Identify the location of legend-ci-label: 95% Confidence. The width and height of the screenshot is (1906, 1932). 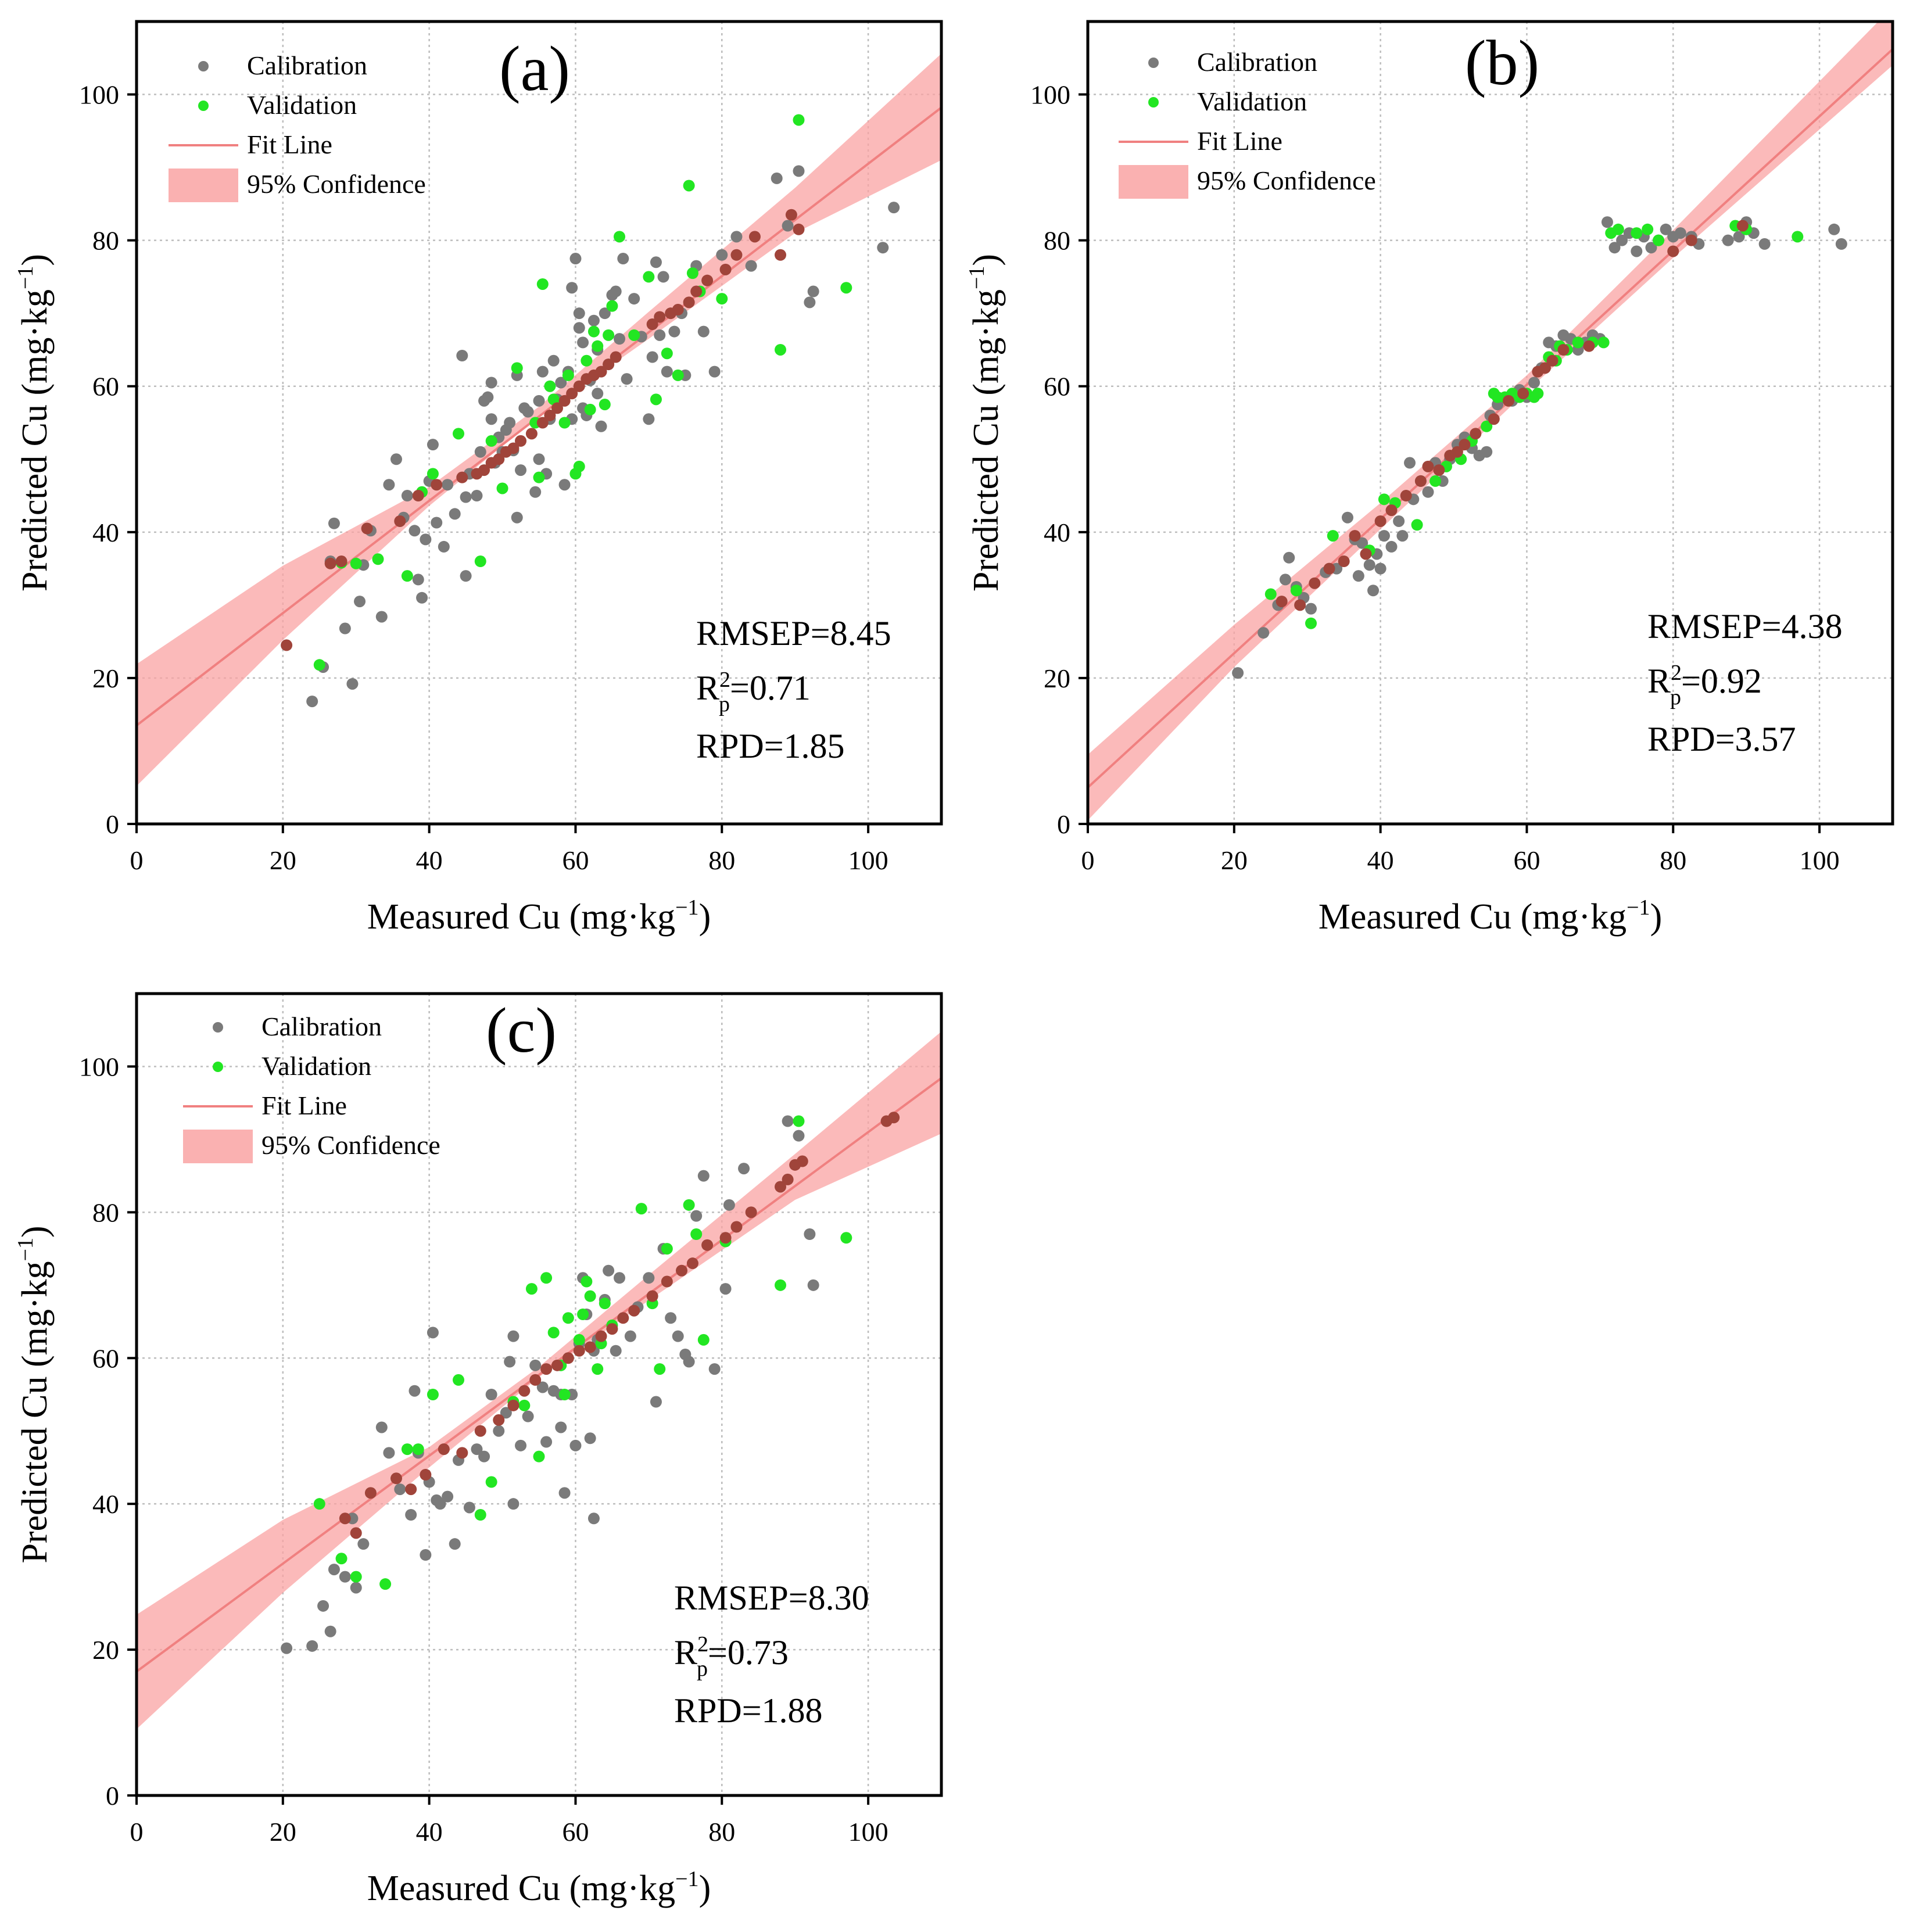
(336, 184).